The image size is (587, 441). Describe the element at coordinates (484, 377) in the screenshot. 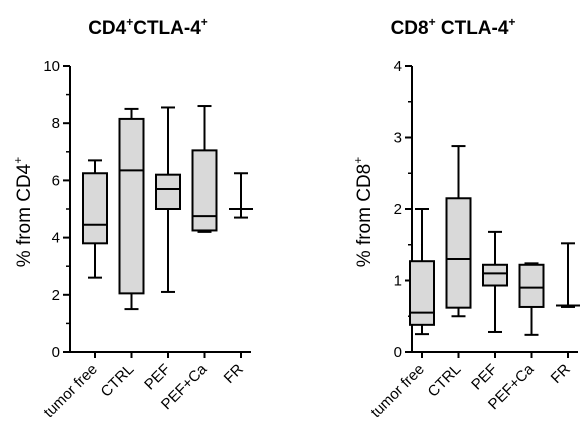

I see `cd8-category-label: PEF` at that location.